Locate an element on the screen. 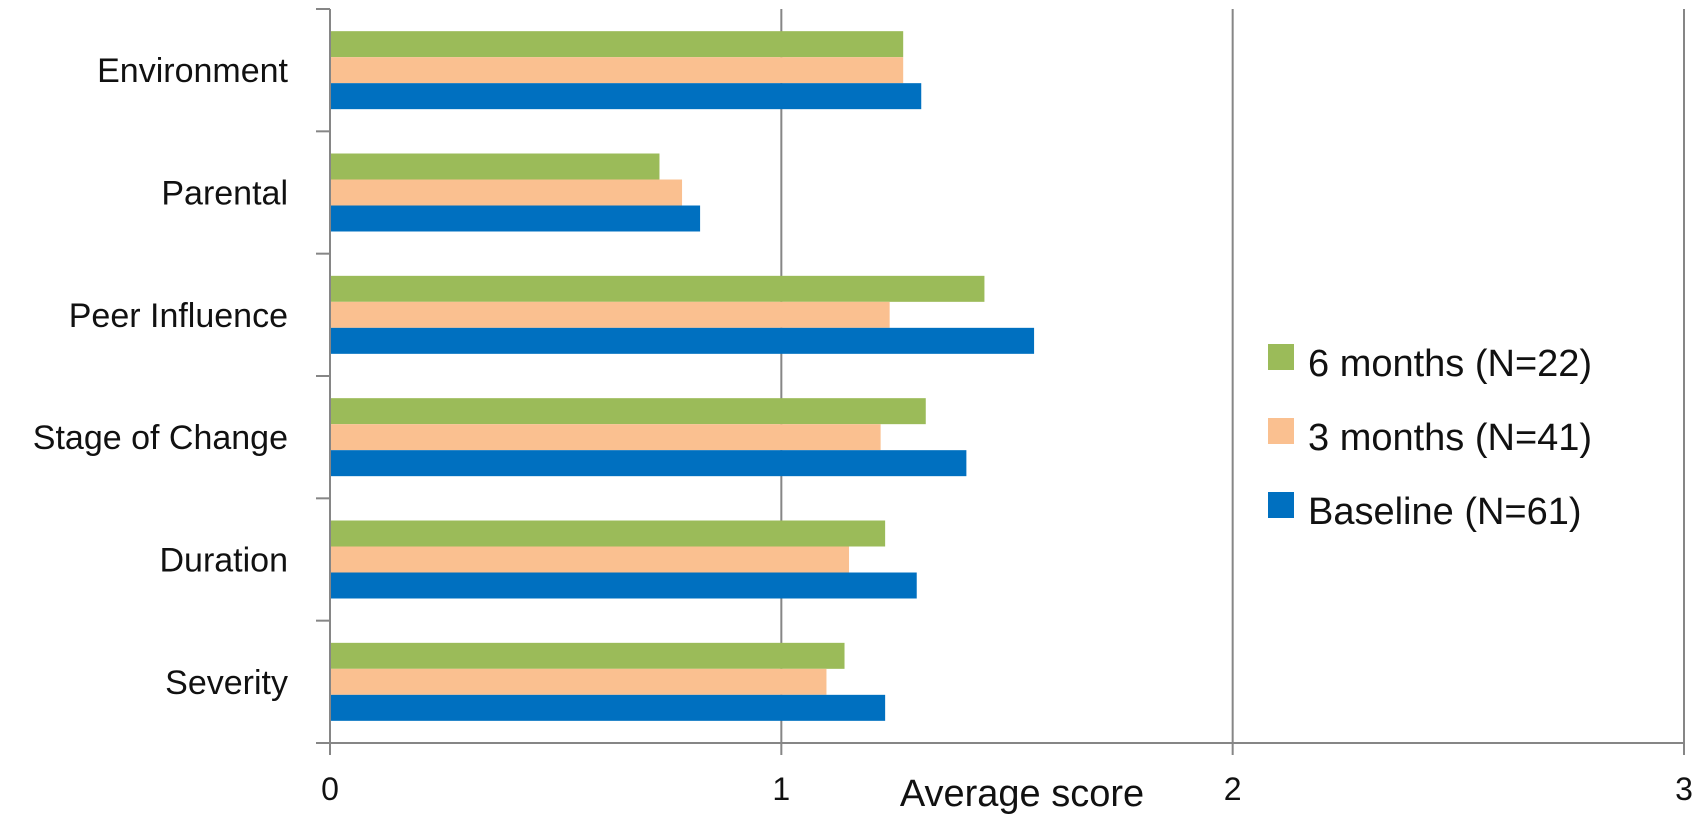 The height and width of the screenshot is (815, 1703). x-tick-label: 1 is located at coordinates (781, 789).